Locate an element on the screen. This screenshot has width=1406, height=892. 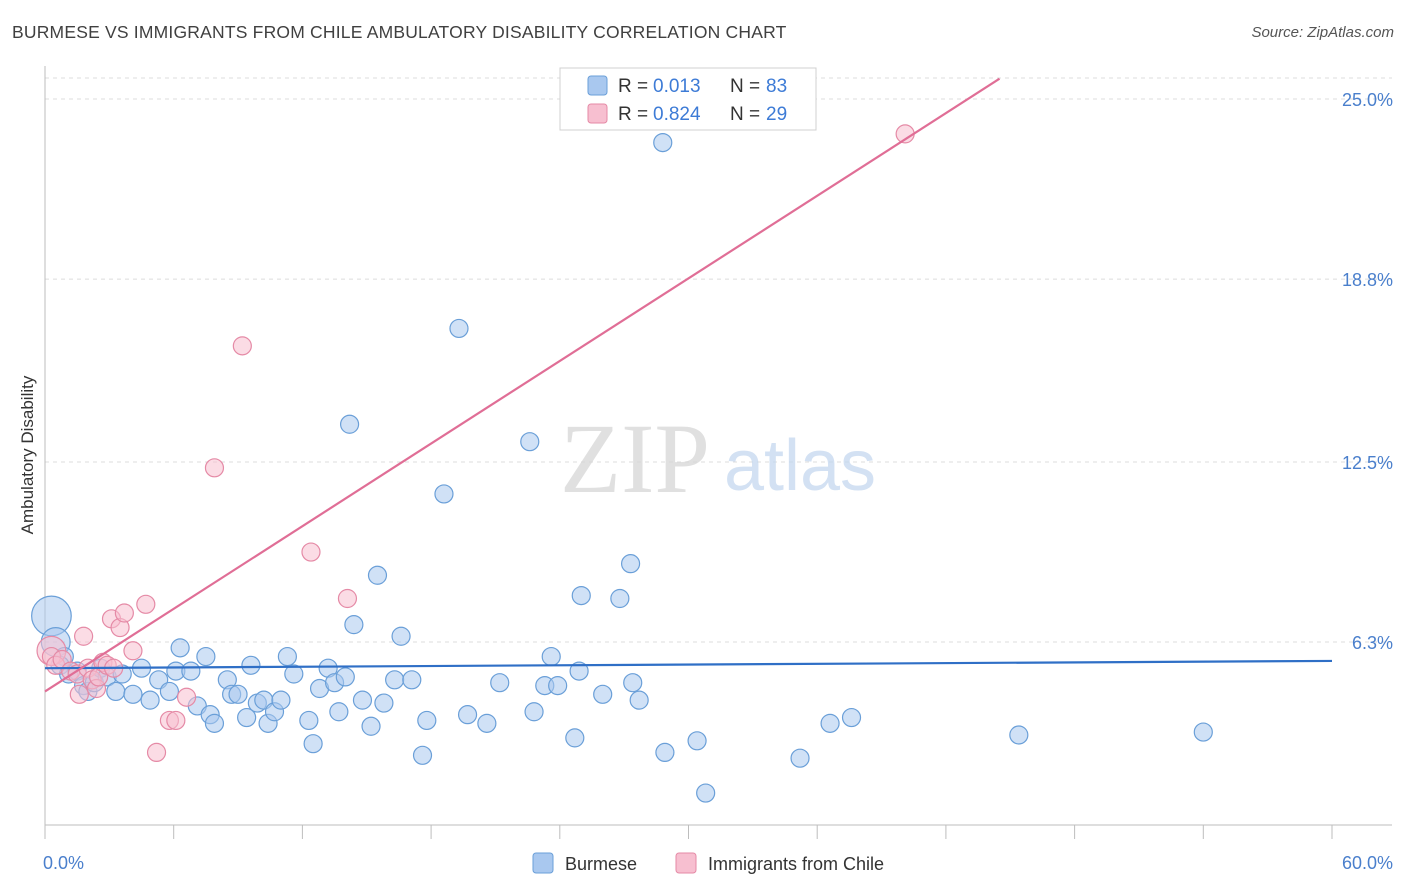
bottom-legend-swatch-chile is located at coordinates (686, 863).